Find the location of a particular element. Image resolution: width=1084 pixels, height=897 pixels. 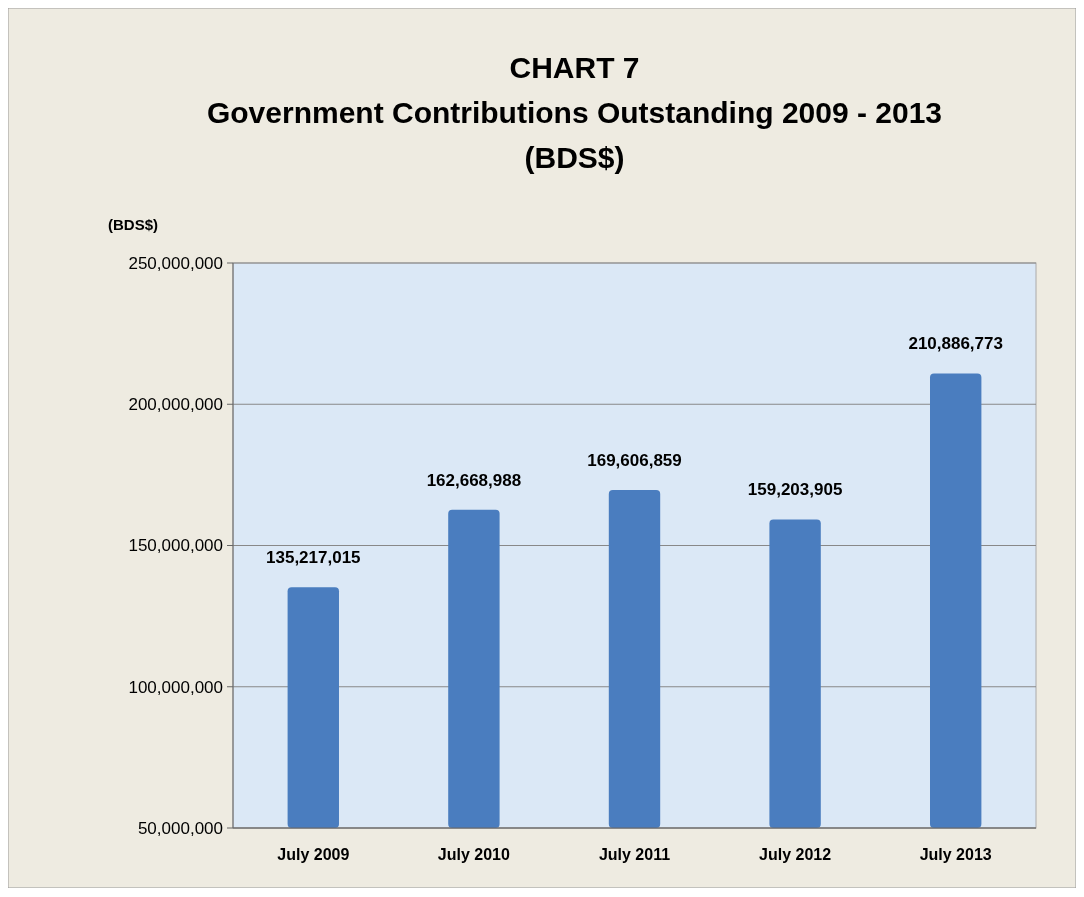

x-tick-label: July 2013 is located at coordinates (955, 854).